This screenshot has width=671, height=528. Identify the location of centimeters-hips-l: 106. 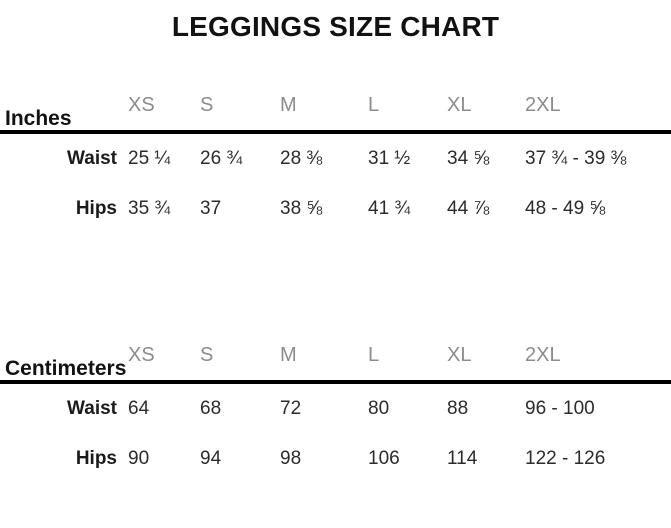
(384, 458).